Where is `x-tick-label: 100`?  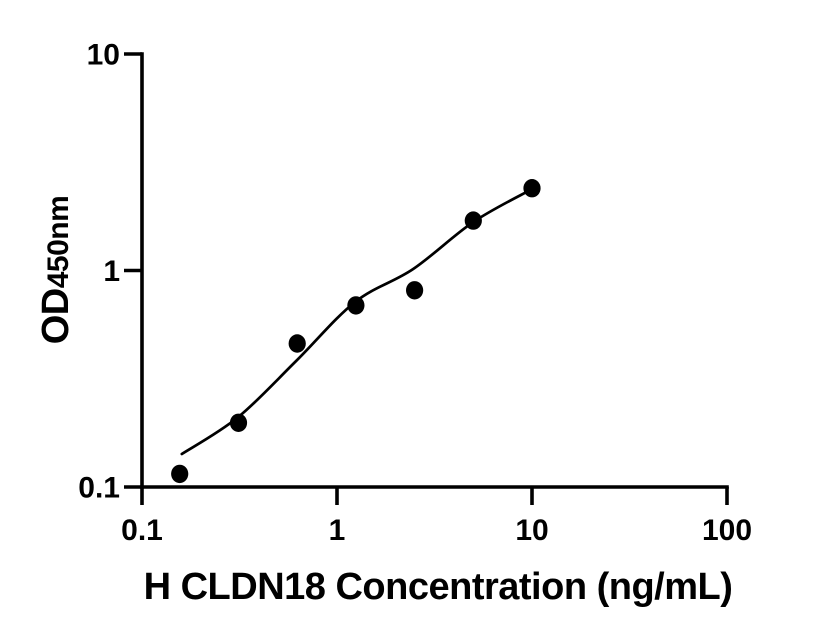 x-tick-label: 100 is located at coordinates (727, 530).